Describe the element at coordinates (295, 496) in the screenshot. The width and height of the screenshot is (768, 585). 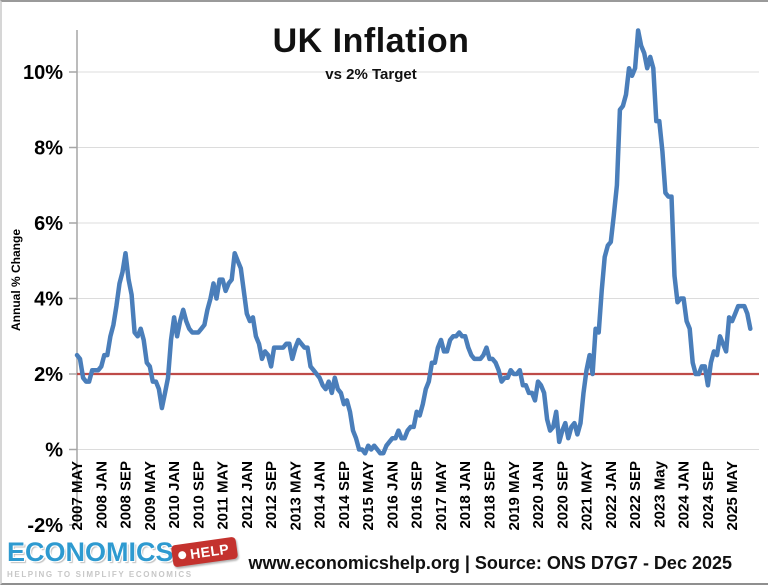
I see `x-tick-label: 2013 MAY` at that location.